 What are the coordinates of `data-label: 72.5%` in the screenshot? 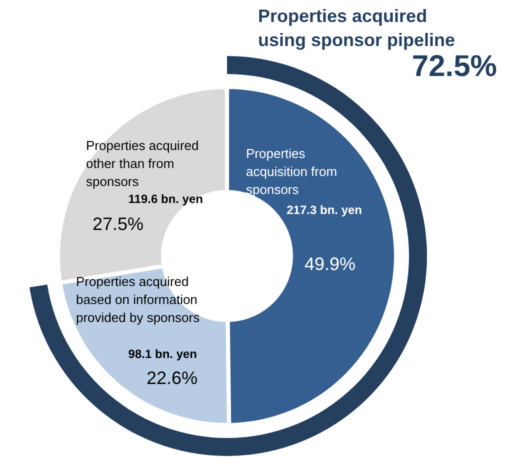 It's located at (454, 66).